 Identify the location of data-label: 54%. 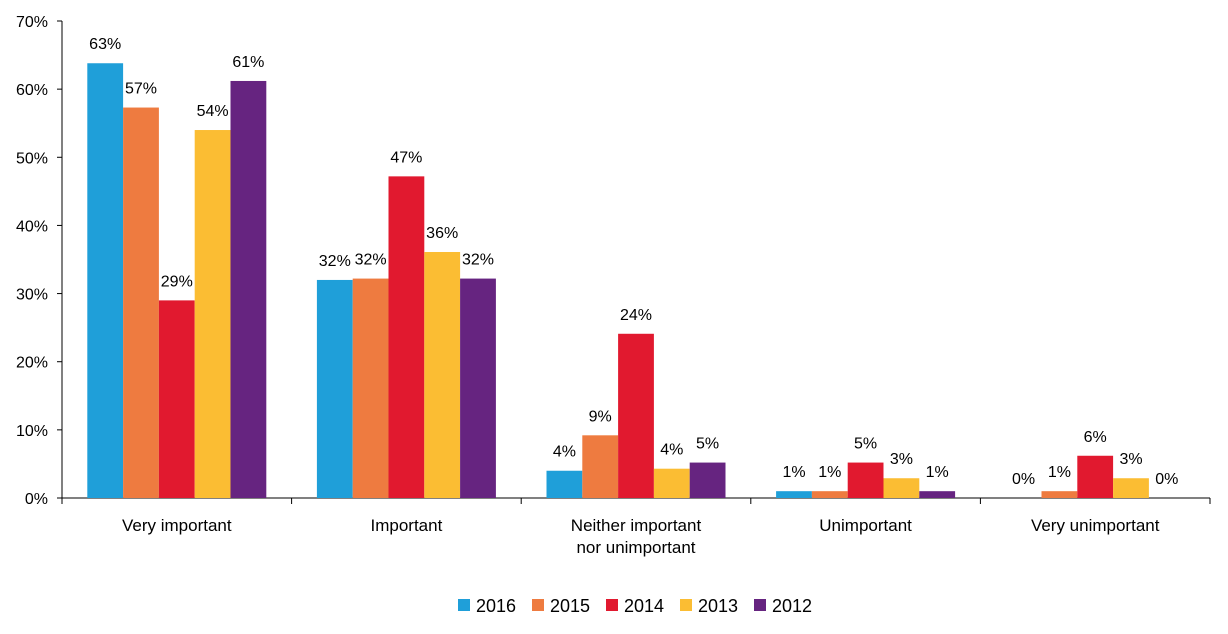
(213, 111).